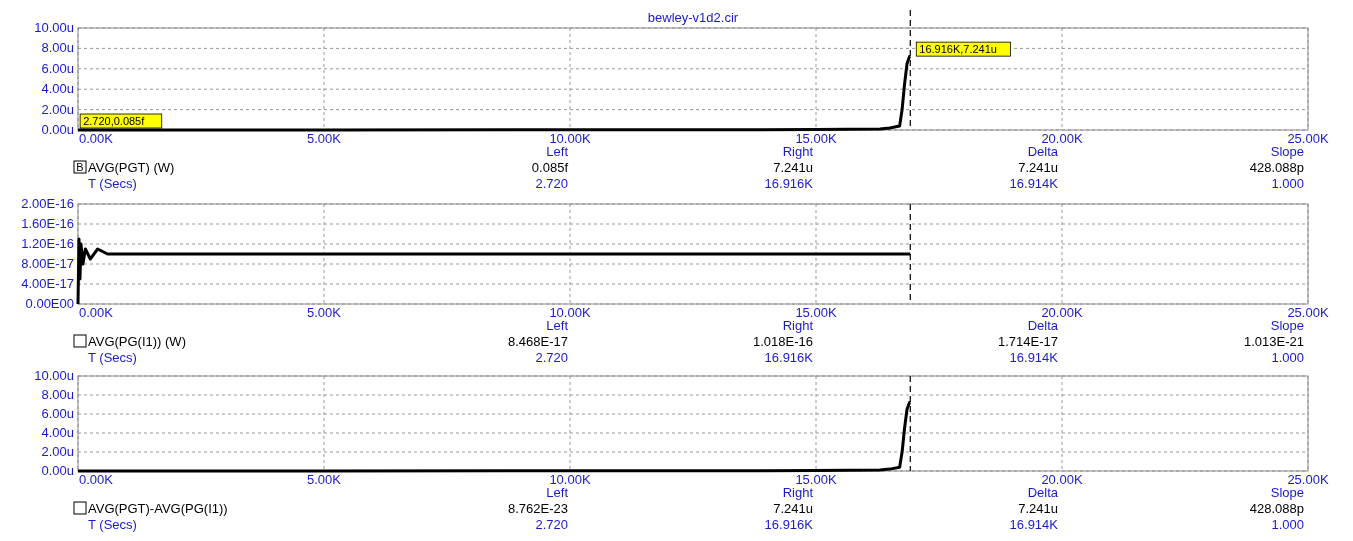 This screenshot has width=1353, height=541. What do you see at coordinates (47, 203) in the screenshot?
I see `y-tick-label: 2.00E-16` at bounding box center [47, 203].